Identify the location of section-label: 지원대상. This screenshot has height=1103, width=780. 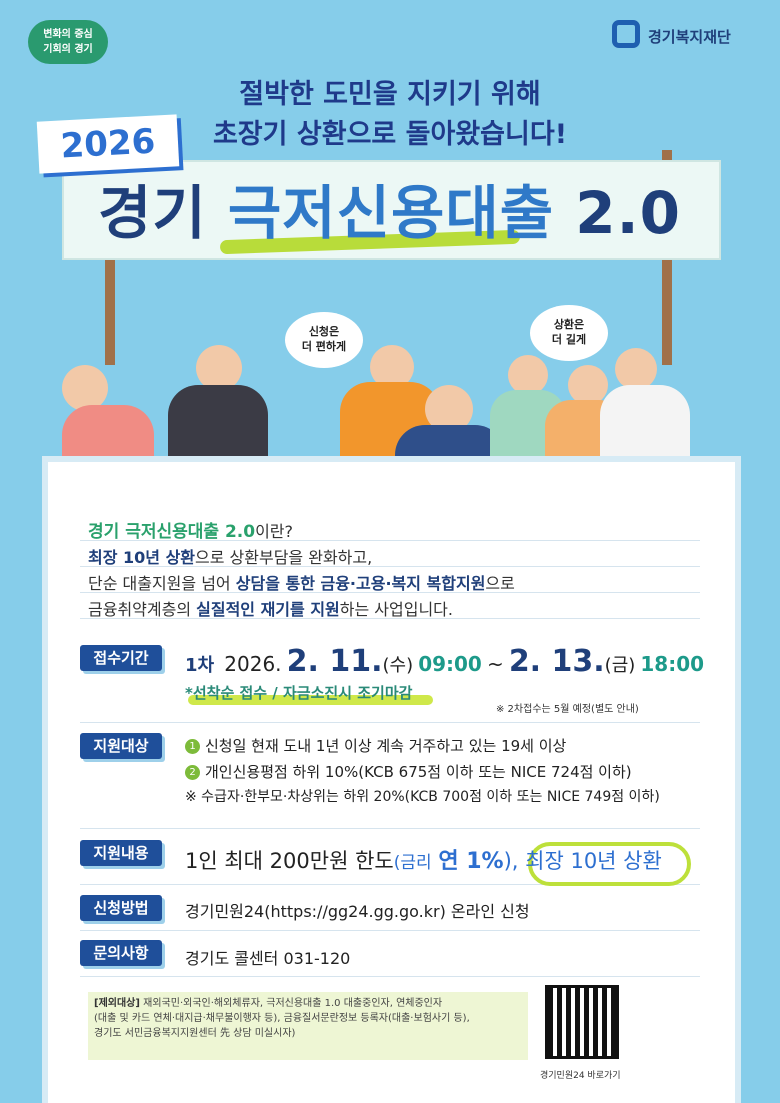
(121, 746).